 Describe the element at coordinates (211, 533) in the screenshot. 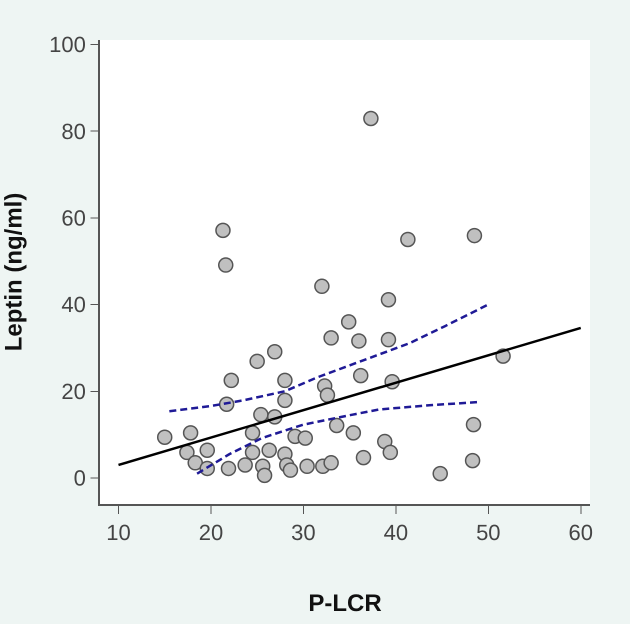

I see `x-tick-label: 20` at that location.